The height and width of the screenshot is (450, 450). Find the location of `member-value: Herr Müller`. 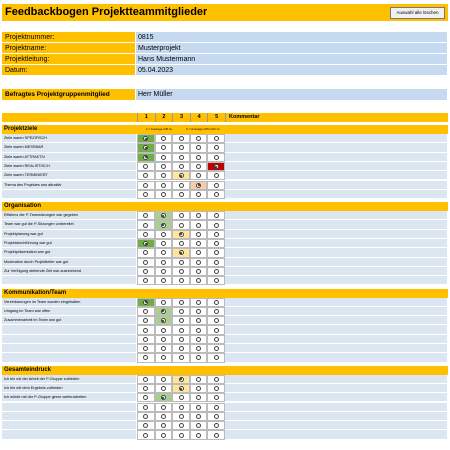

member-value: Herr Müller is located at coordinates (292, 95).